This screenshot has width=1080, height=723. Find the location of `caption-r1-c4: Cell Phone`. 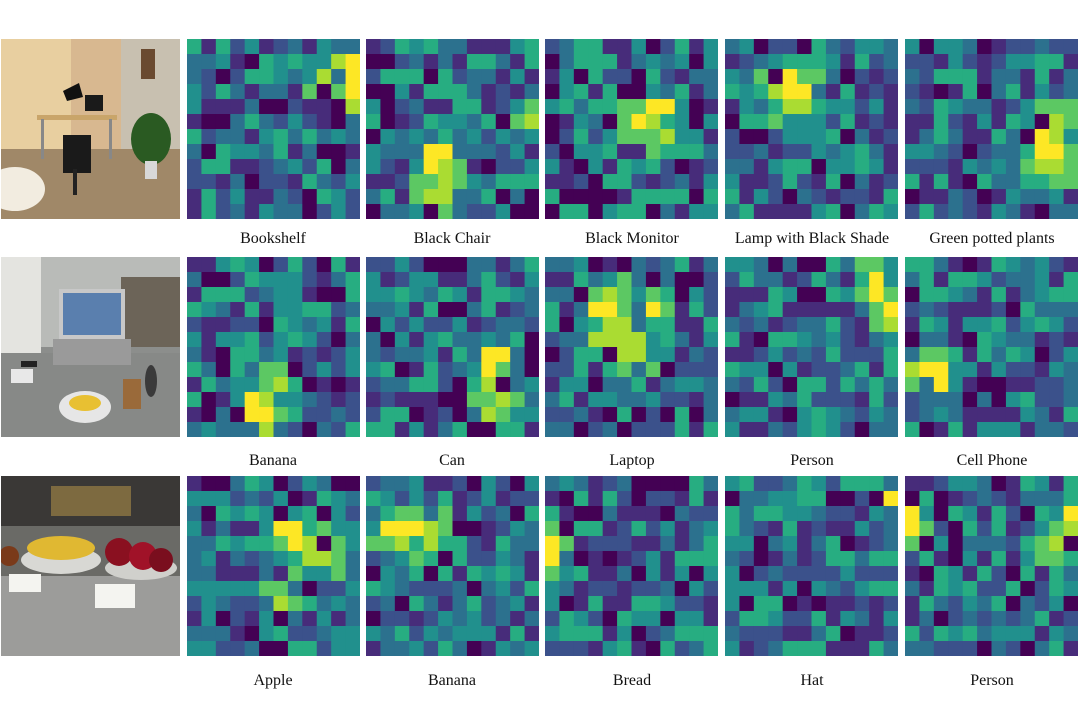

caption-r1-c4: Cell Phone is located at coordinates (992, 460).